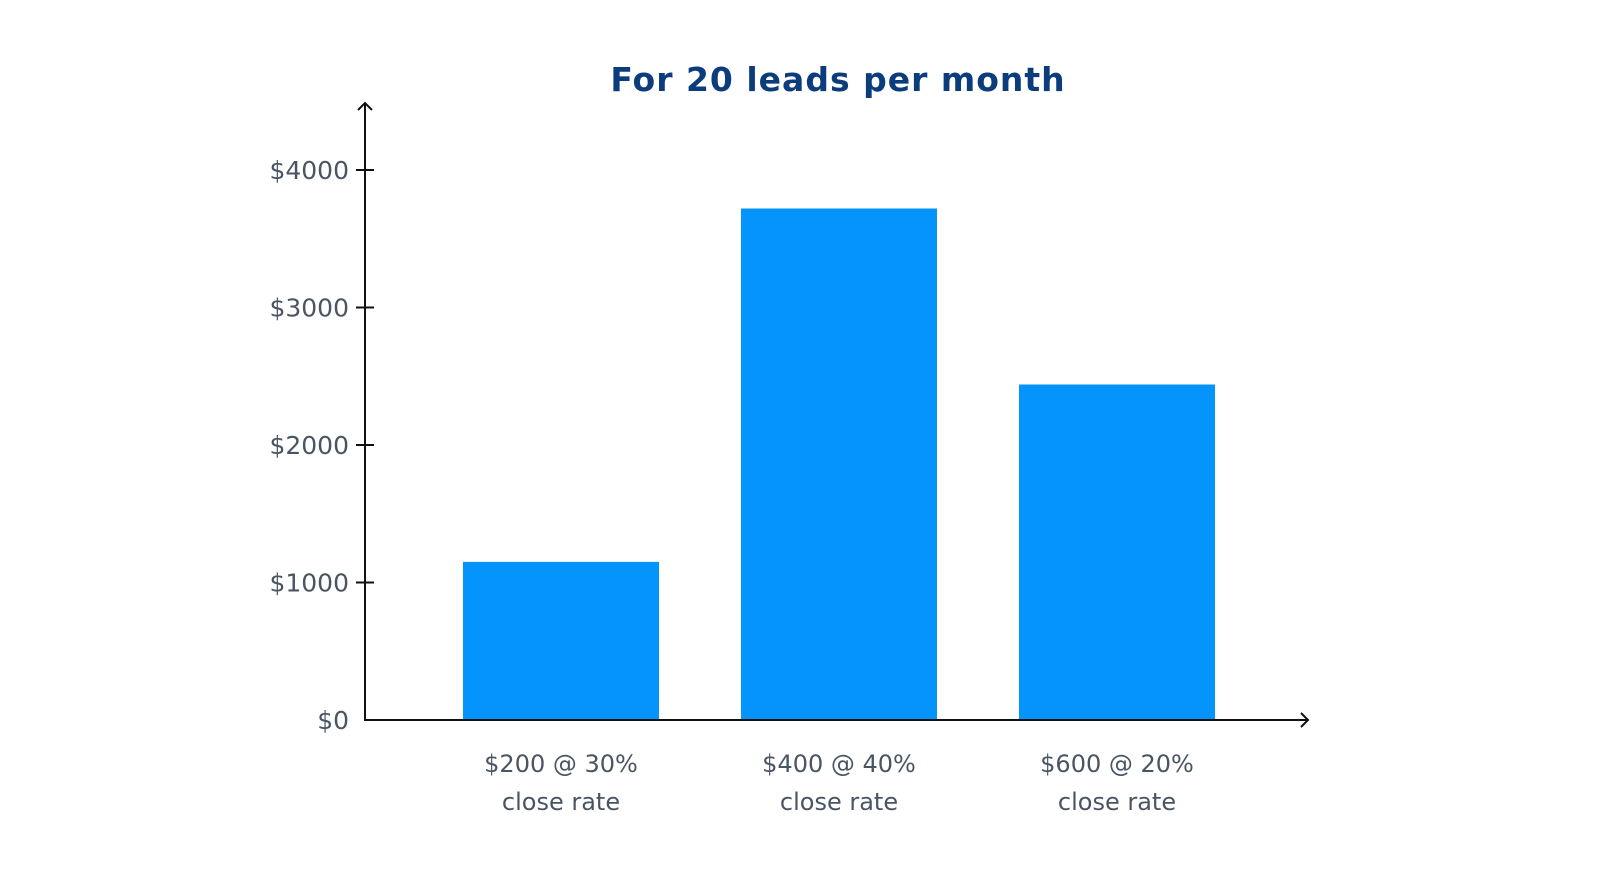 This screenshot has height=876, width=1600. I want to click on x-axis-arrowhead, so click(1305, 720).